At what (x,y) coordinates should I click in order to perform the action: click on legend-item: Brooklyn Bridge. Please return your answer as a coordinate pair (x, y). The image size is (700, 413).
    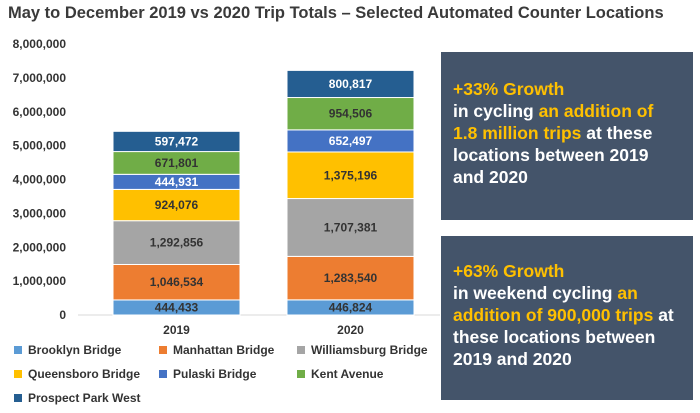
    Looking at the image, I should click on (67, 350).